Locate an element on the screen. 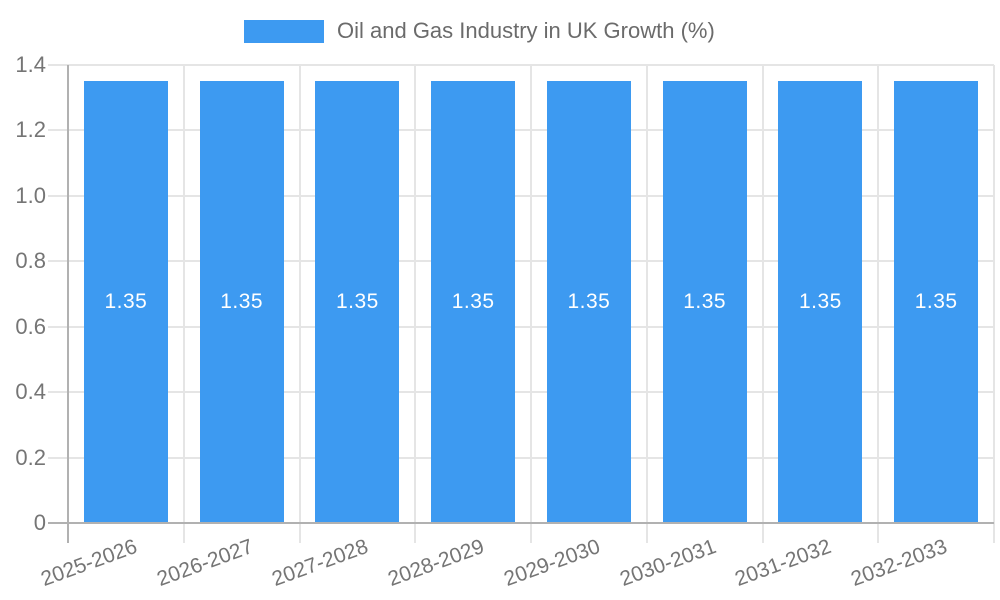  y-axis-tick-label: 1.0 is located at coordinates (30, 195).